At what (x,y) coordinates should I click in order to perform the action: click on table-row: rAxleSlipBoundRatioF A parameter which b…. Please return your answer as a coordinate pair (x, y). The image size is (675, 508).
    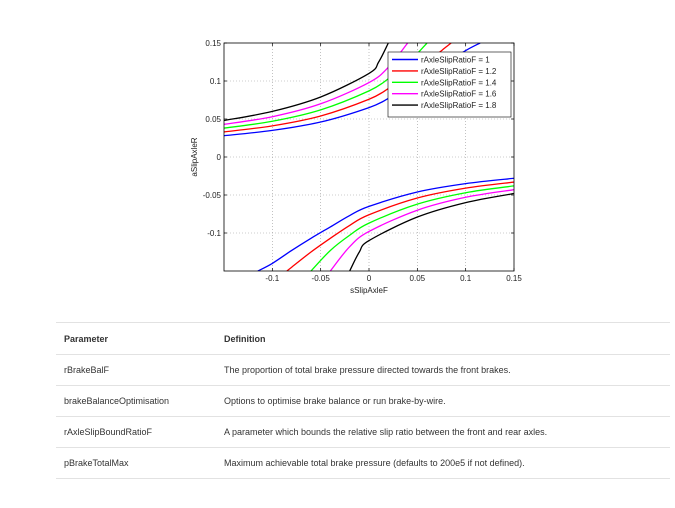
    Looking at the image, I should click on (363, 432).